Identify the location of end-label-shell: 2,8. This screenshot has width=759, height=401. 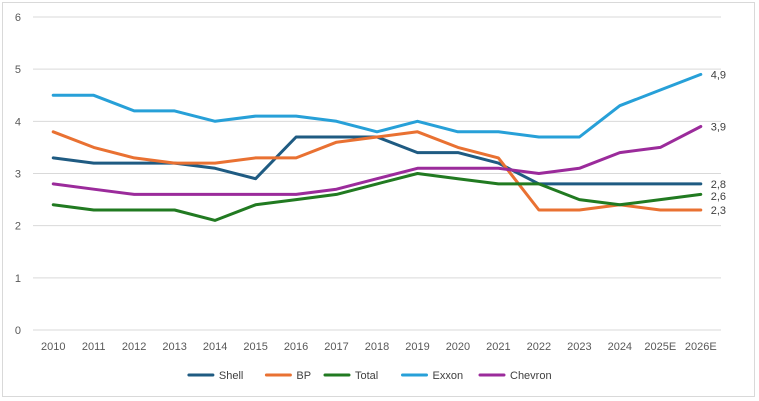
(718, 185).